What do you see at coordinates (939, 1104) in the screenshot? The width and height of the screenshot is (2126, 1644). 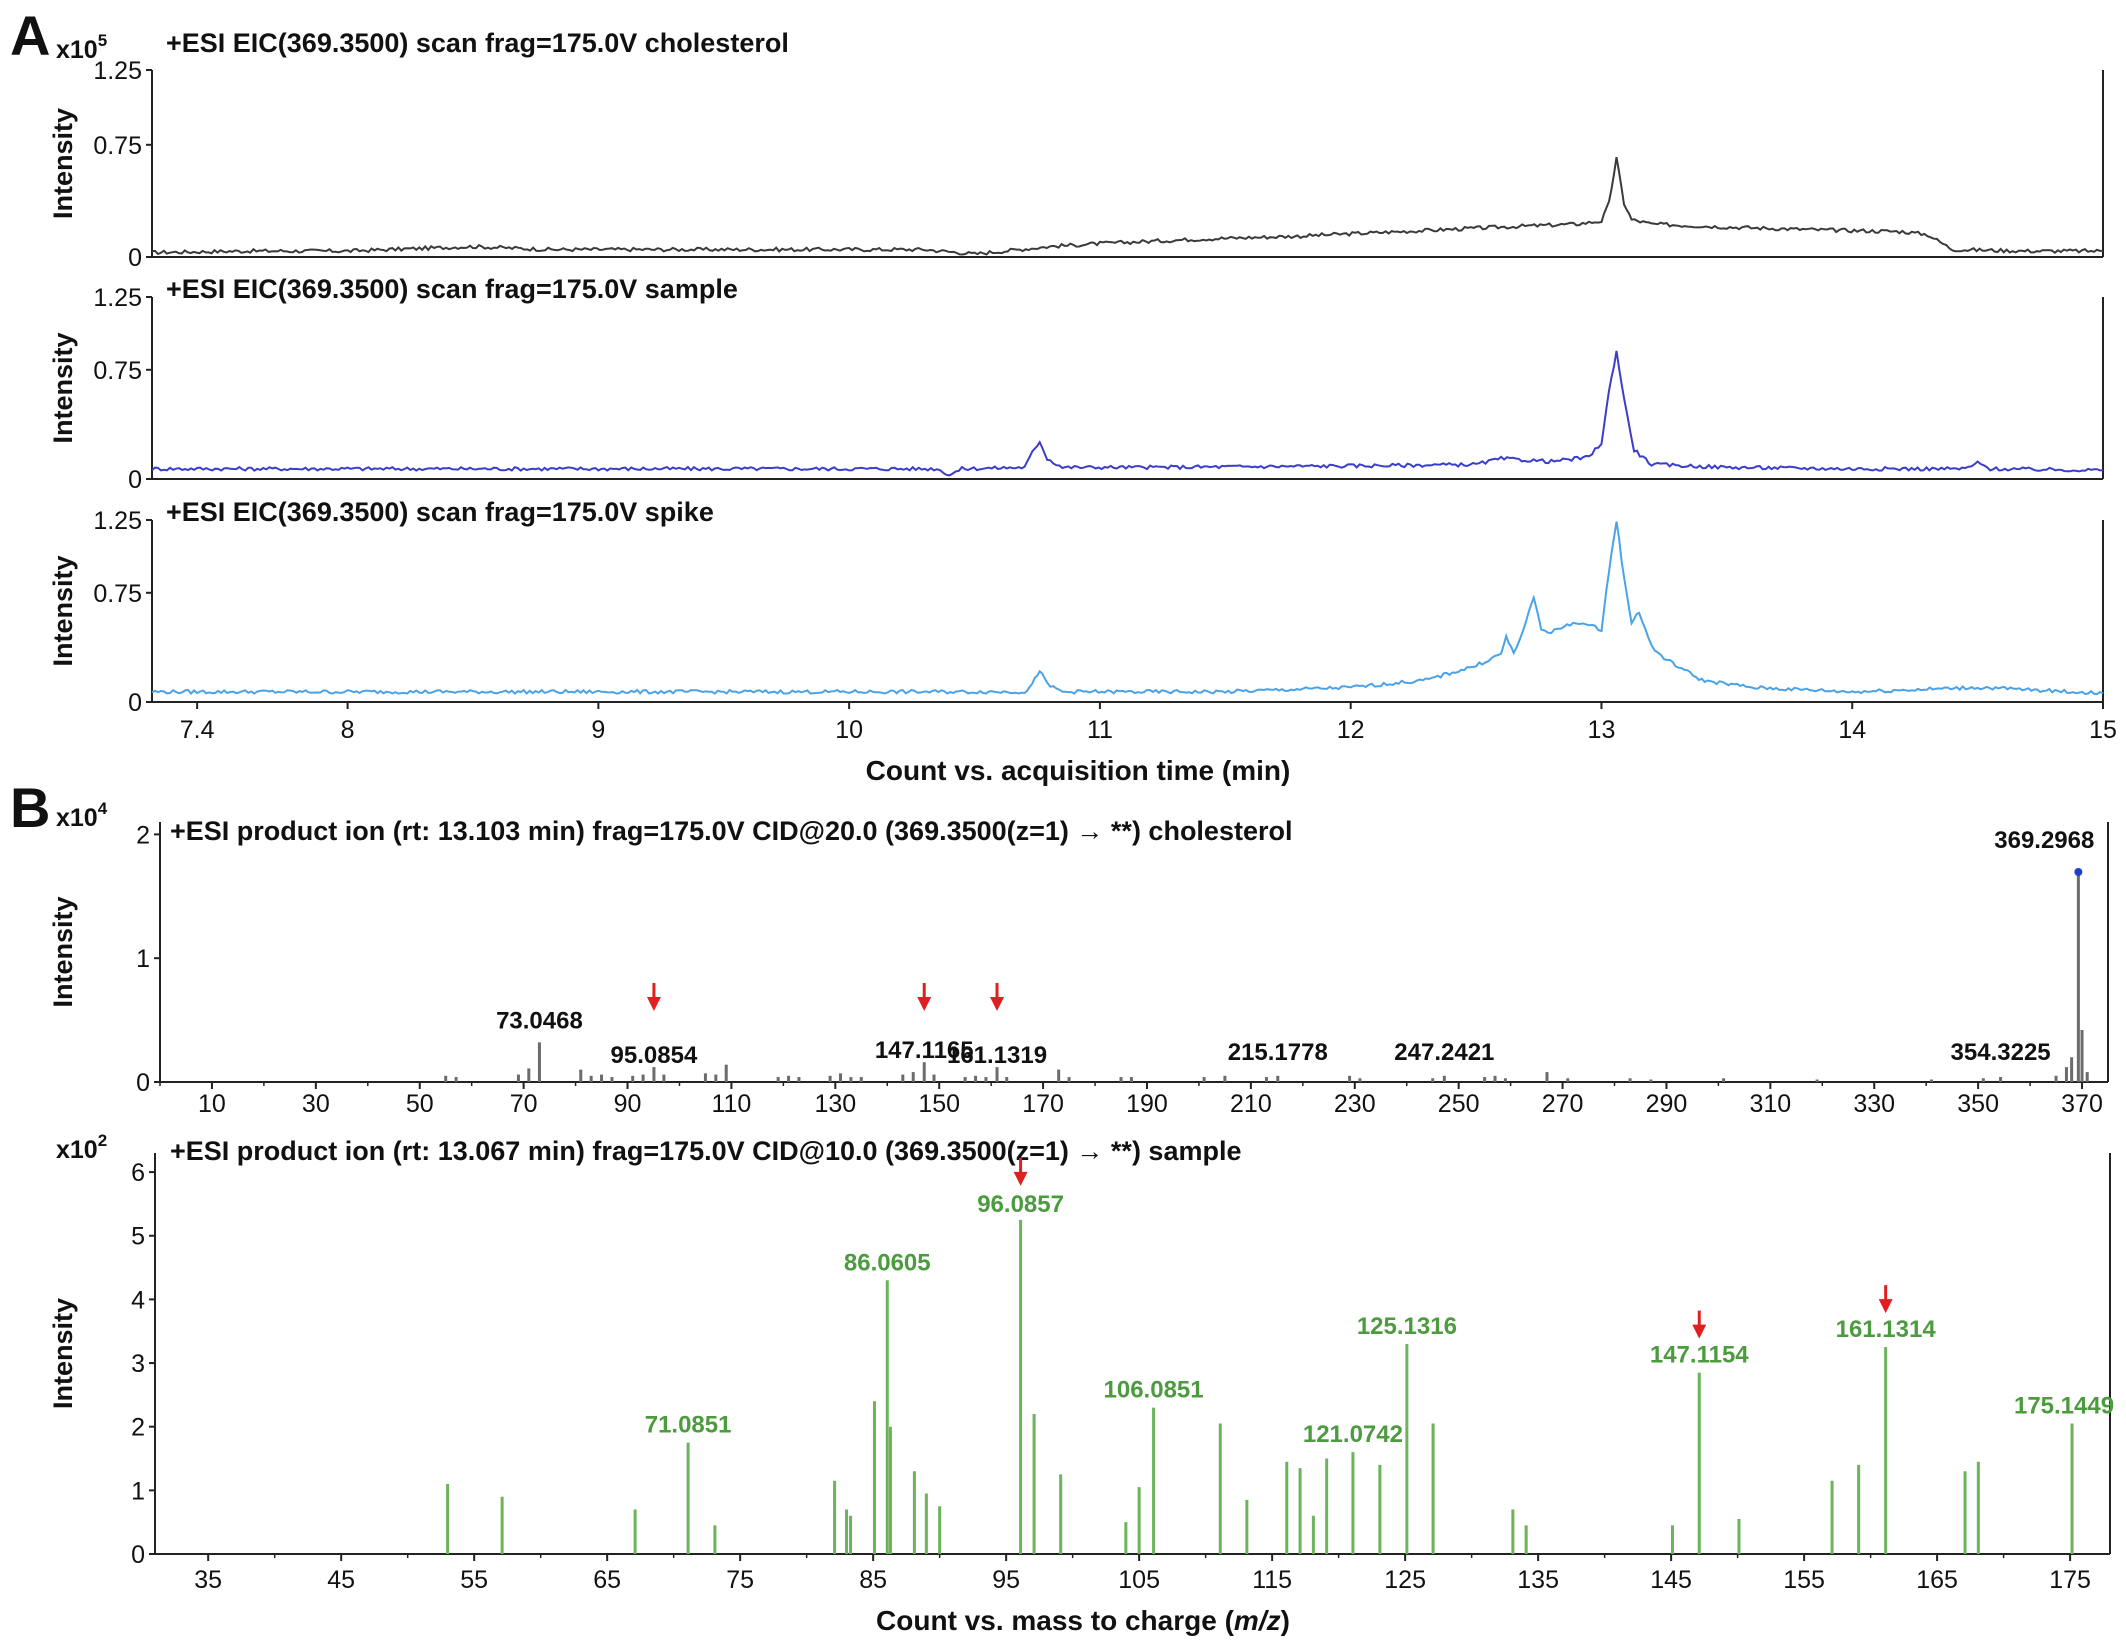 I see `x-tick-label: 150` at bounding box center [939, 1104].